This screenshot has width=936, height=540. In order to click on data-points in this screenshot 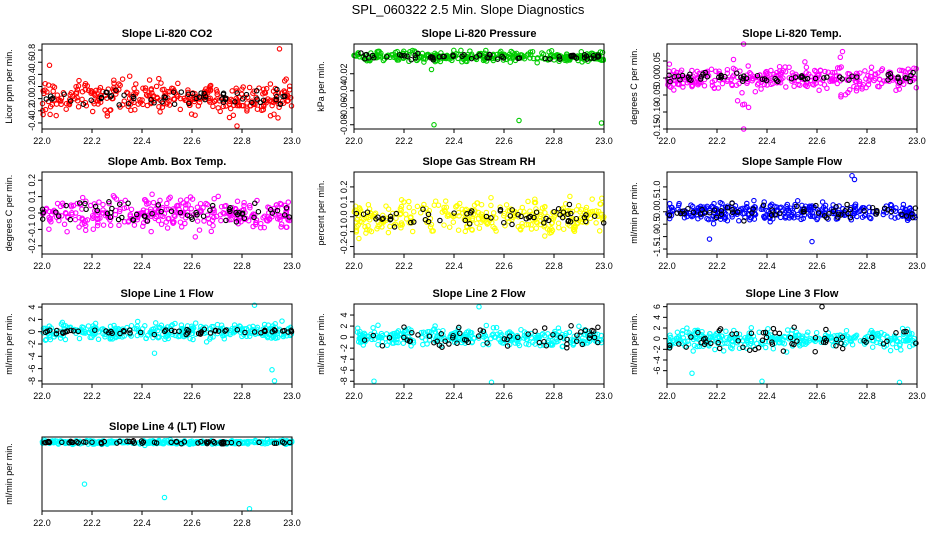, I will do `click(167, 343)`.